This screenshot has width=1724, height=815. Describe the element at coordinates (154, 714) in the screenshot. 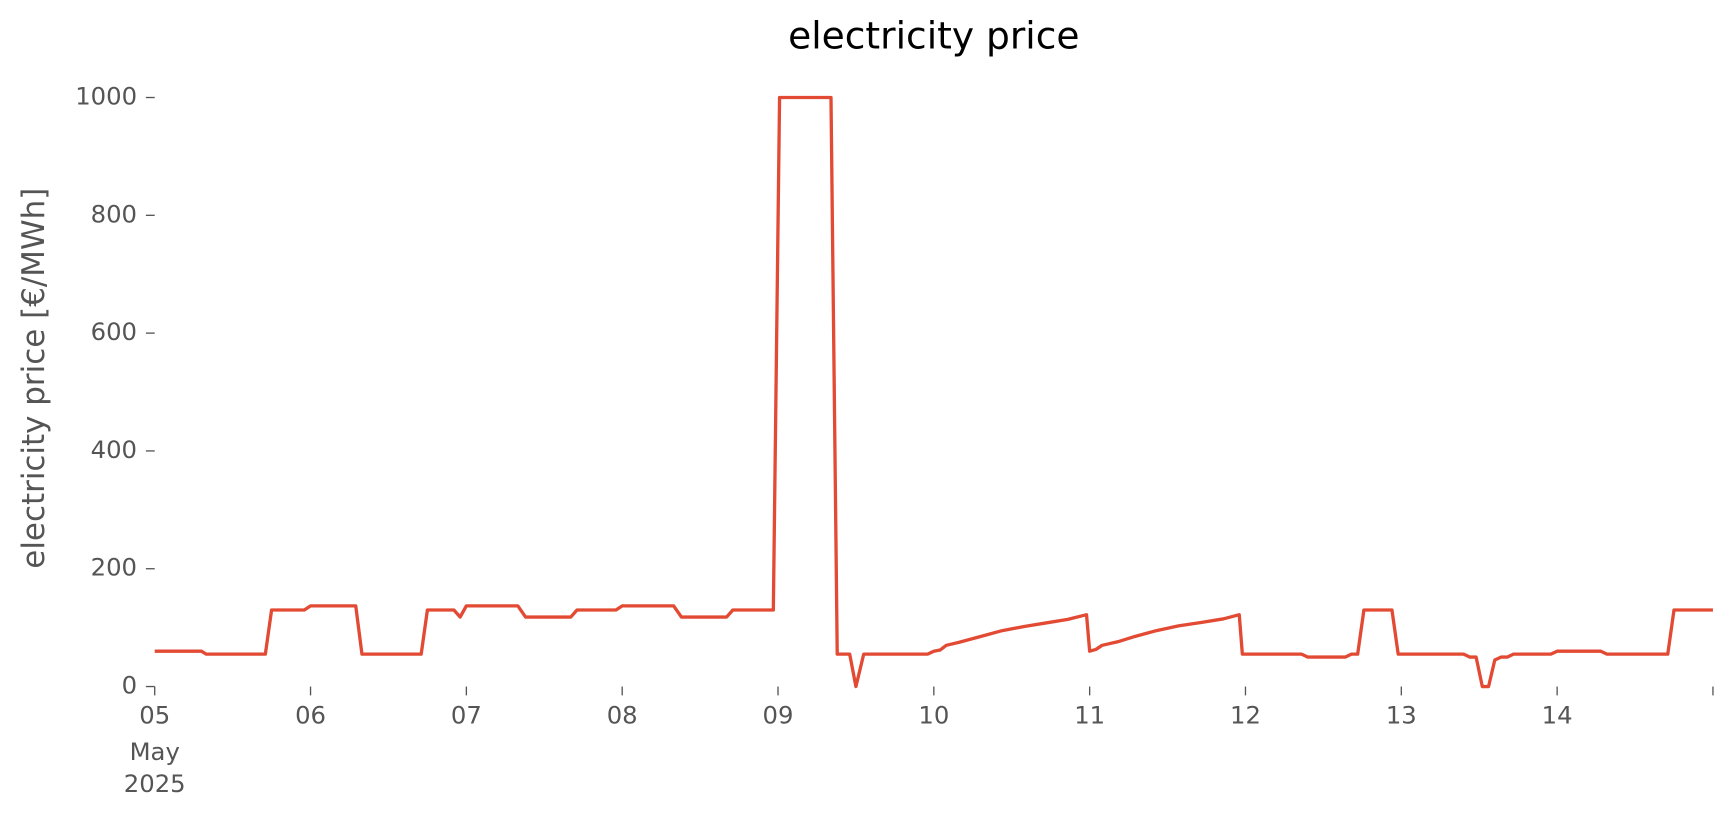

I see `x-tick-label: 05` at that location.